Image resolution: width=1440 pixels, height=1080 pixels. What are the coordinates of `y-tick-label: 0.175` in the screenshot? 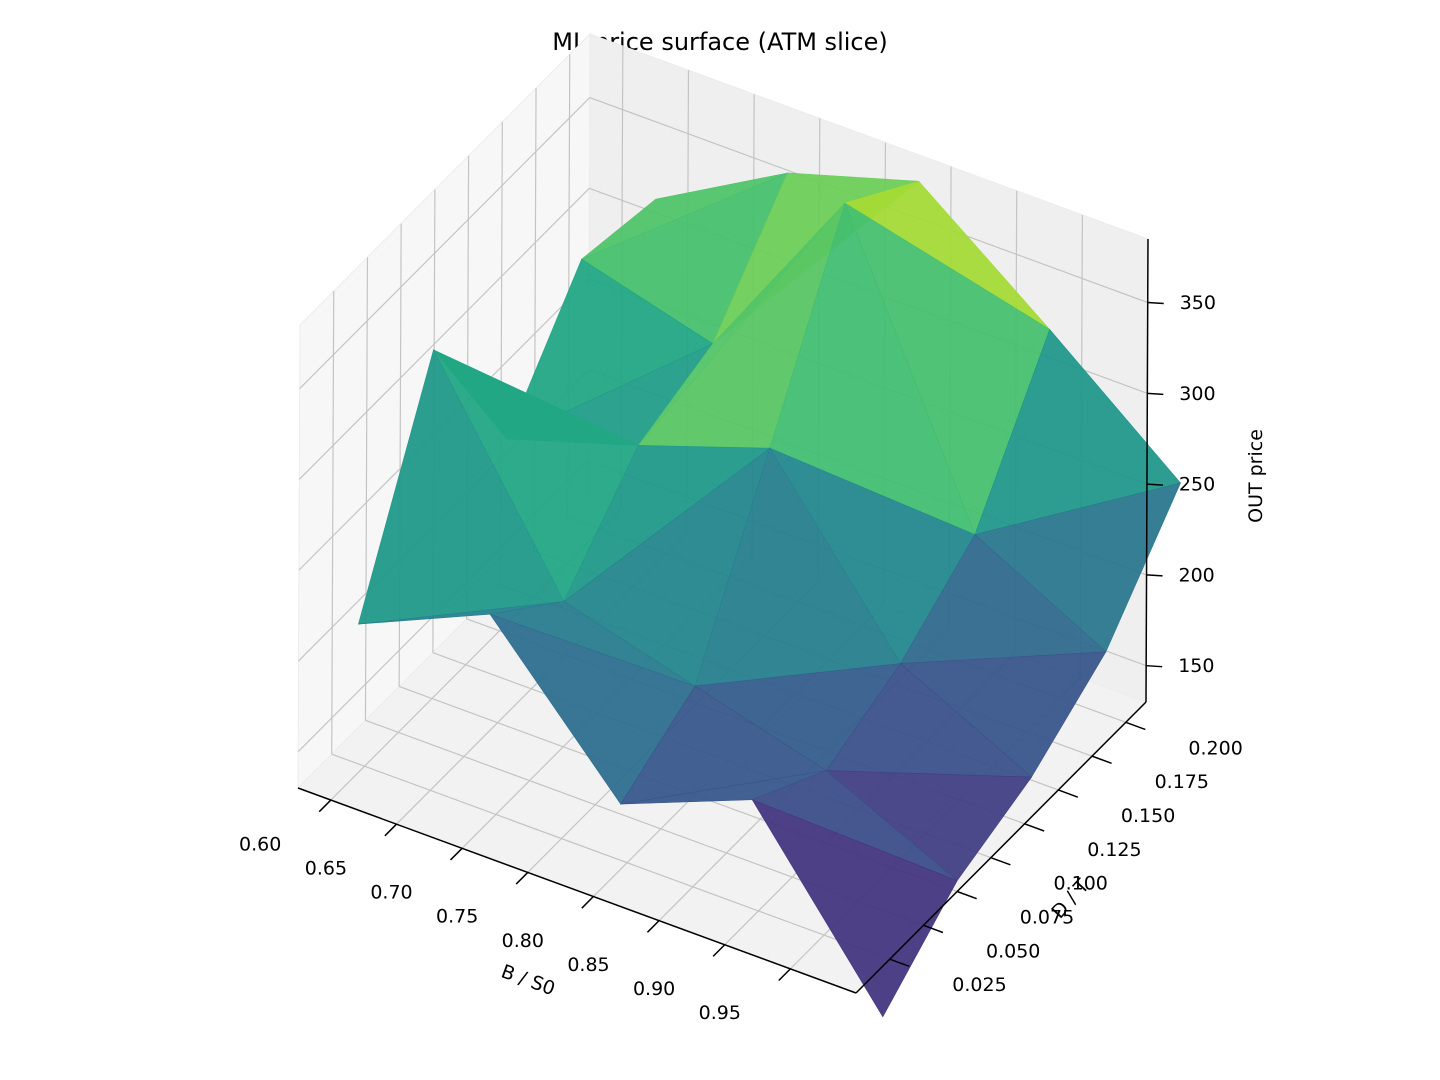 It's located at (1182, 782).